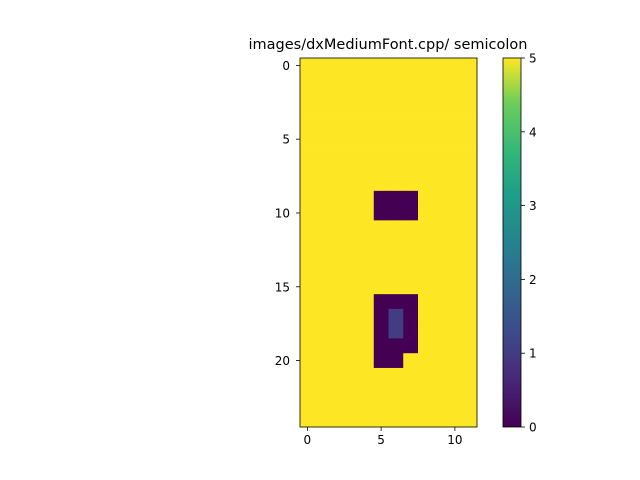 The image size is (640, 480). Describe the element at coordinates (287, 213) in the screenshot. I see `y-axis: 0 5 10 15 20` at that location.